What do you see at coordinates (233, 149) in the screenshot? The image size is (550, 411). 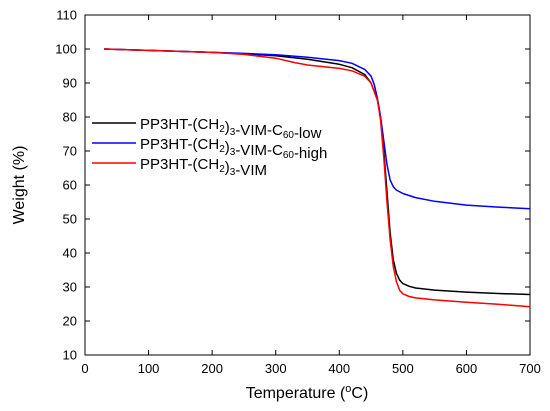 I see `legend-label-1: PP3HT-(CH2)3-VIM-C60-high` at bounding box center [233, 149].